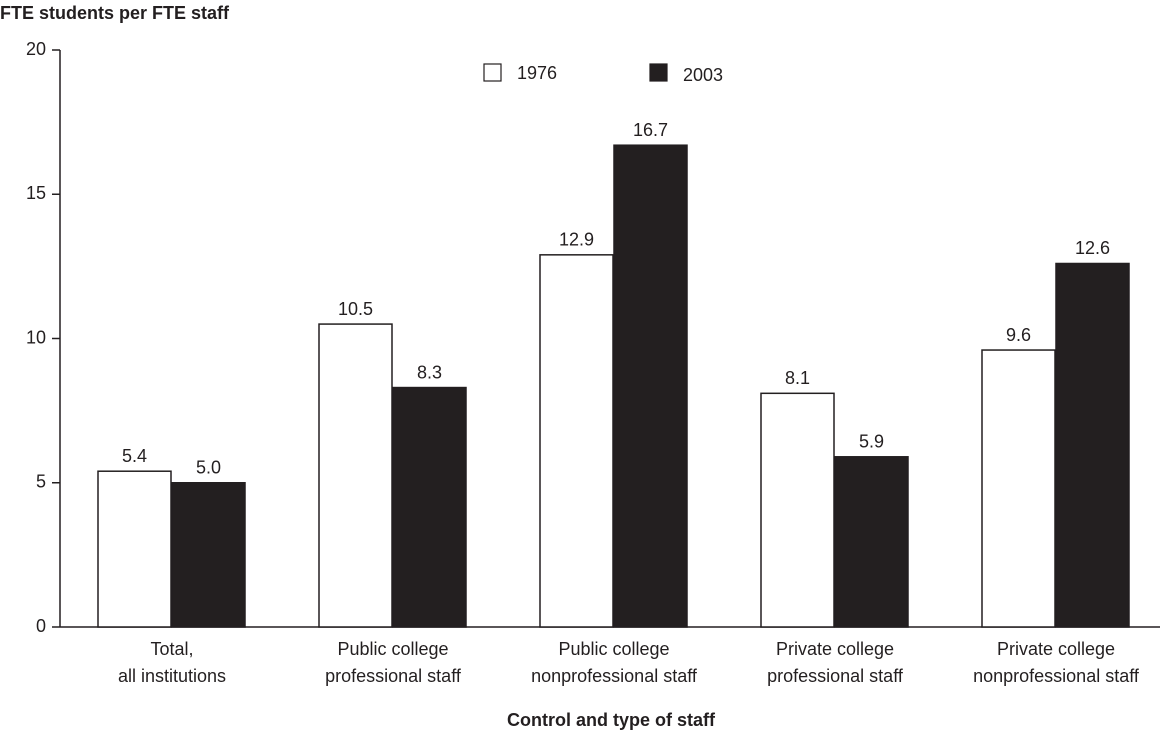  Describe the element at coordinates (134, 456) in the screenshot. I see `data-label: 5.4` at that location.